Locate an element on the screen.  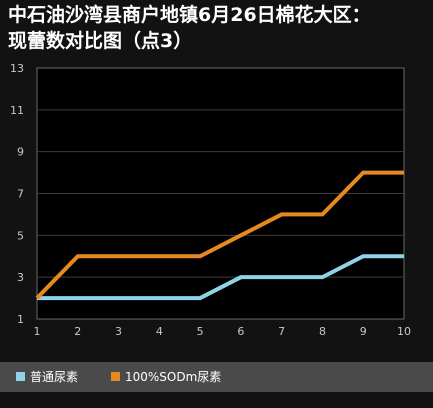
chart-title-line-2: 现蕾数对比图（点3） is located at coordinates (100, 41).